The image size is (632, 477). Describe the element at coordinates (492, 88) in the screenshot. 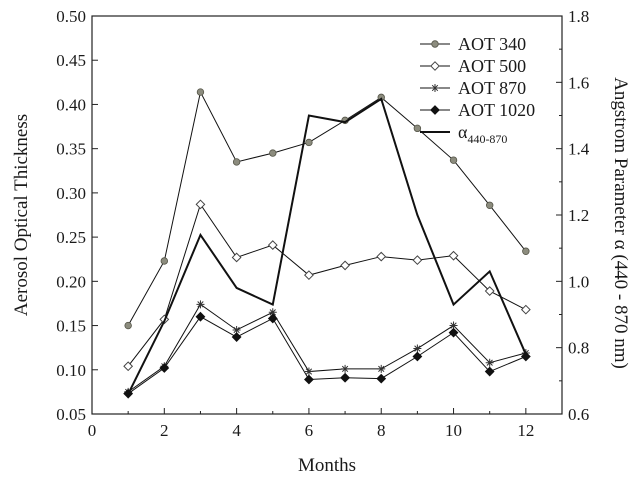

I see `legend-label: AOT 870` at that location.